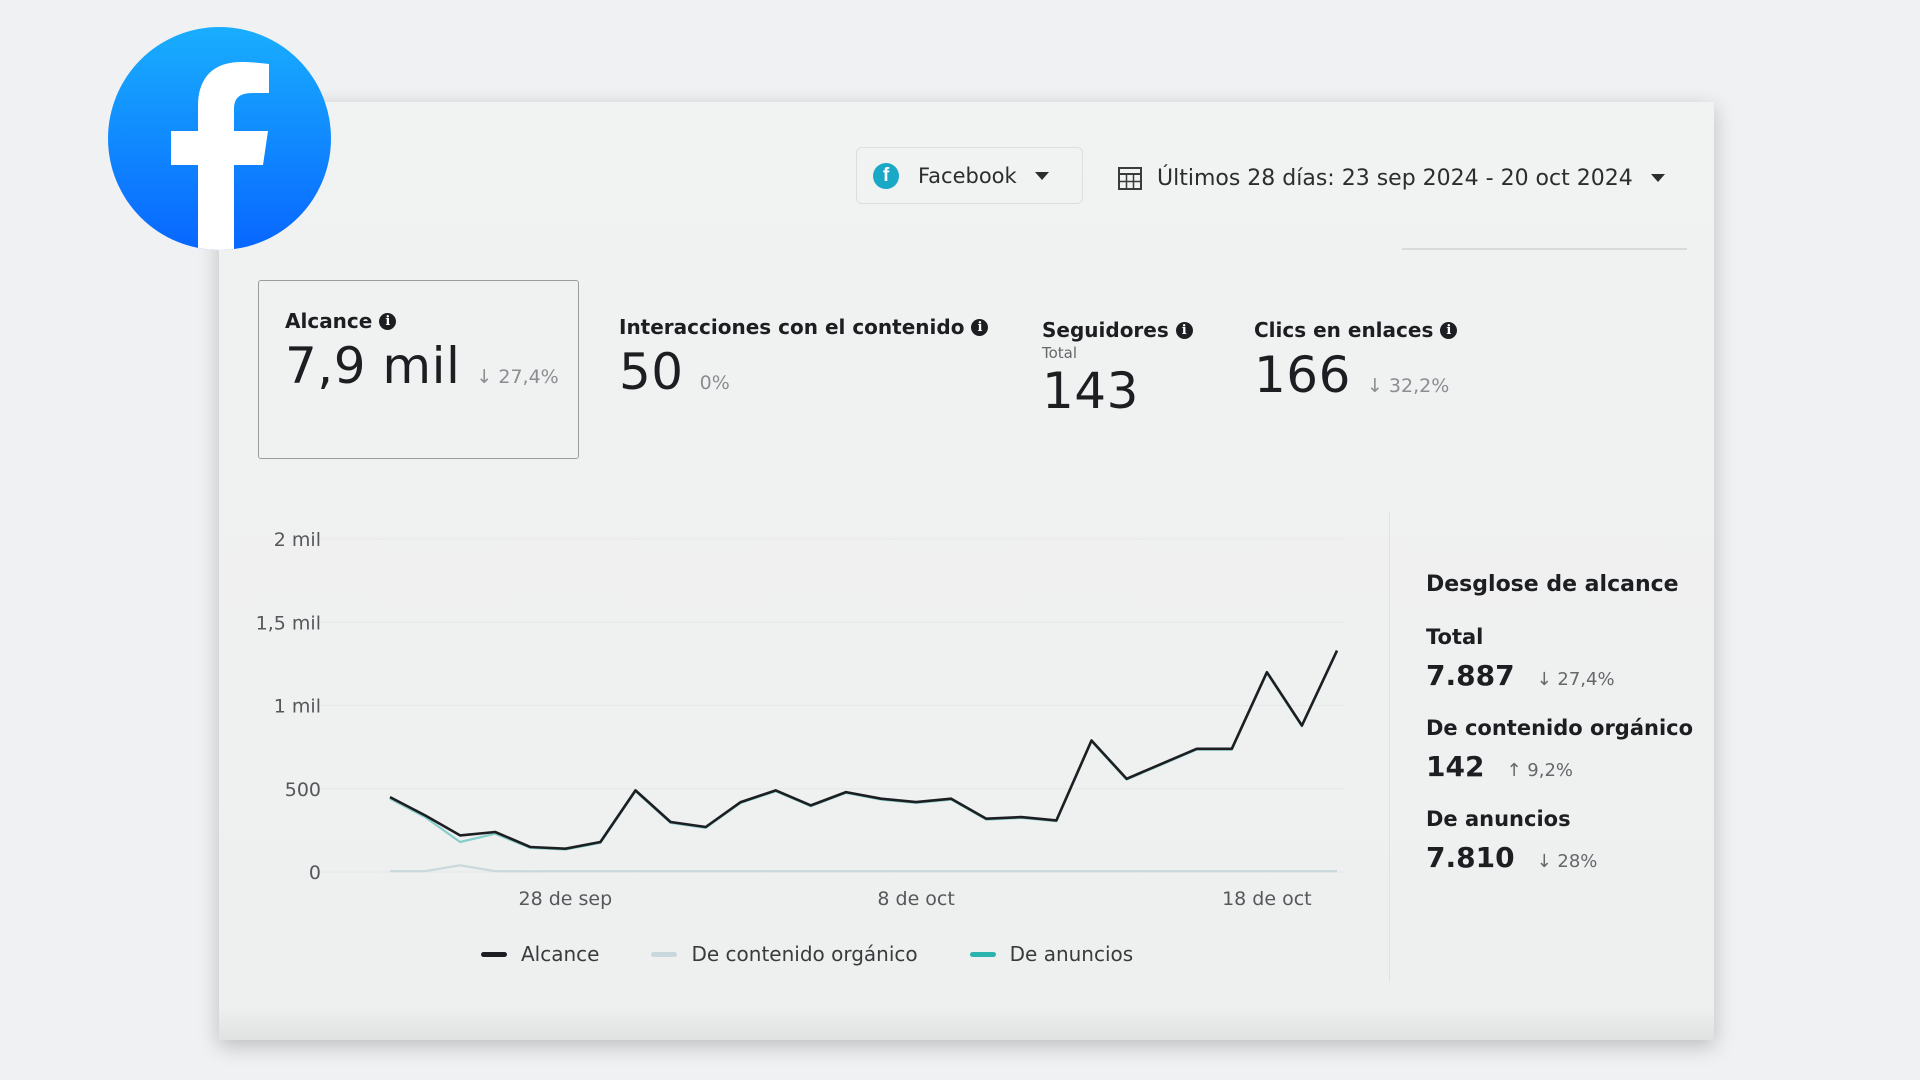  I want to click on metric-seguidores: Seguidores i Total 143, so click(1117, 369).